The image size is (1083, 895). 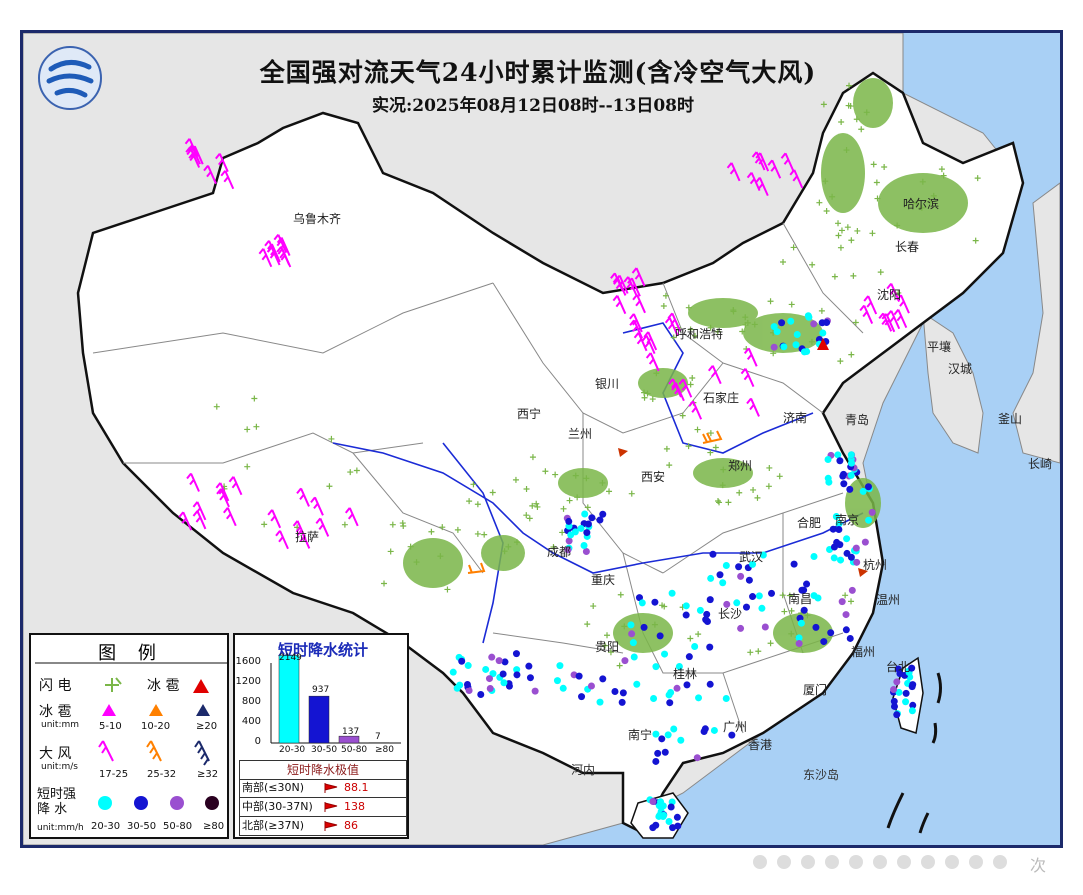 What do you see at coordinates (106, 751) in the screenshot?
I see `wind-17-25-icon` at bounding box center [106, 751].